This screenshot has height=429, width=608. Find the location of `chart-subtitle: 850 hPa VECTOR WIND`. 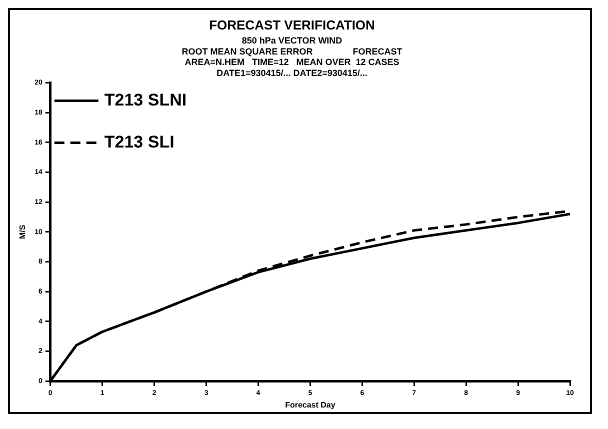

chart-subtitle: 850 hPa VECTOR WIND is located at coordinates (292, 40).